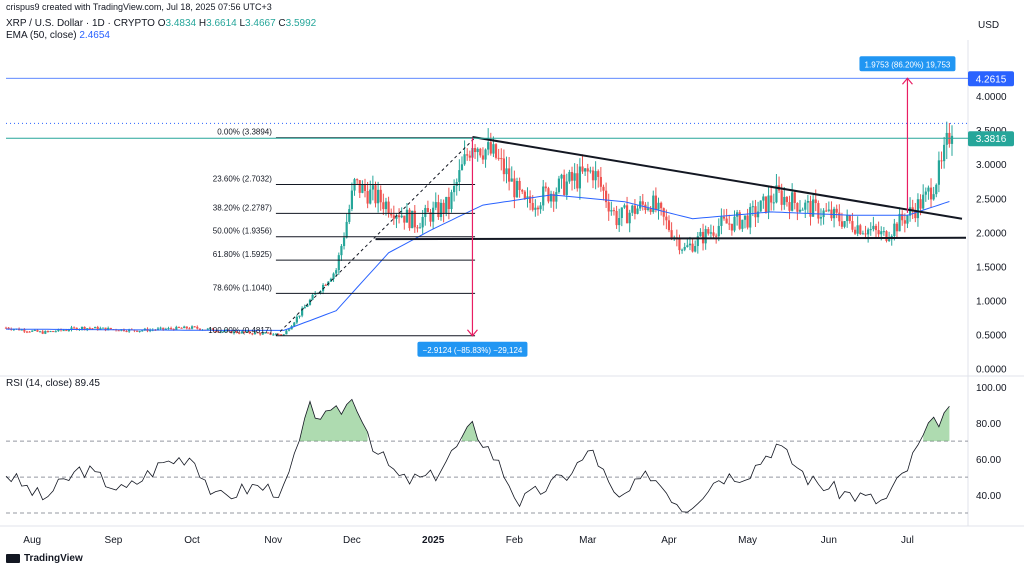  Describe the element at coordinates (244, 132) in the screenshot. I see `fib-level-label: 0.00% (3.3894)` at that location.